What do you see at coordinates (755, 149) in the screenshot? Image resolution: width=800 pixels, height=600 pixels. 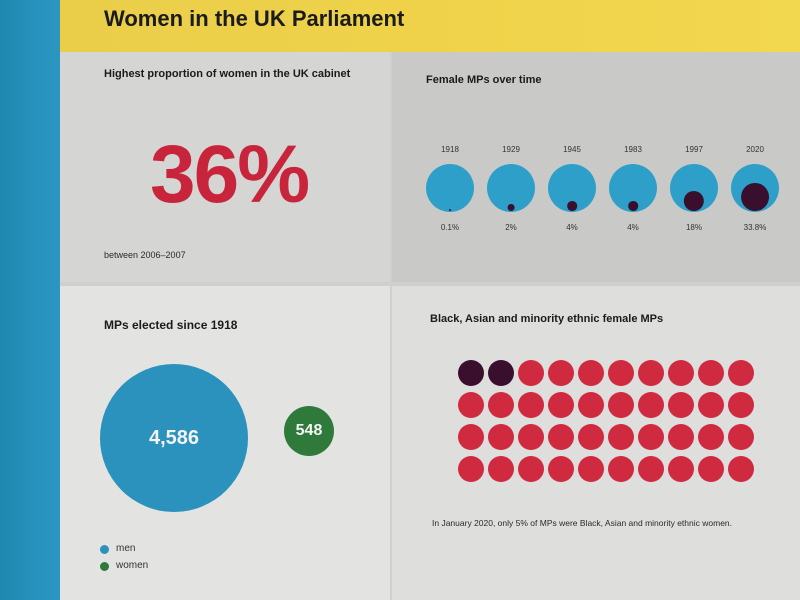 I see `ring-year-label: 2020` at bounding box center [755, 149].